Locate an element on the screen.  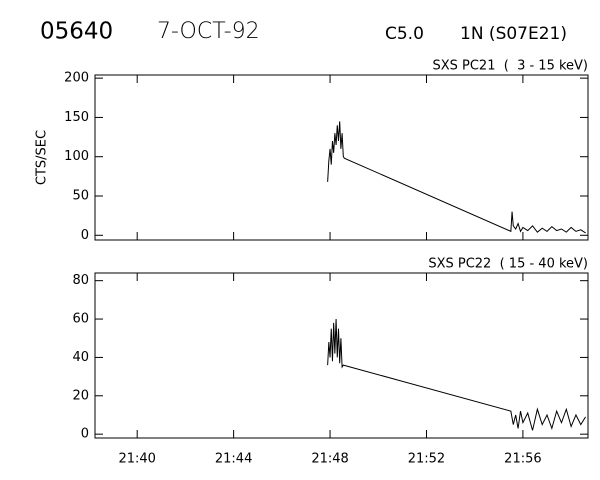
x-tick-label: 21:44 is located at coordinates (233, 459).